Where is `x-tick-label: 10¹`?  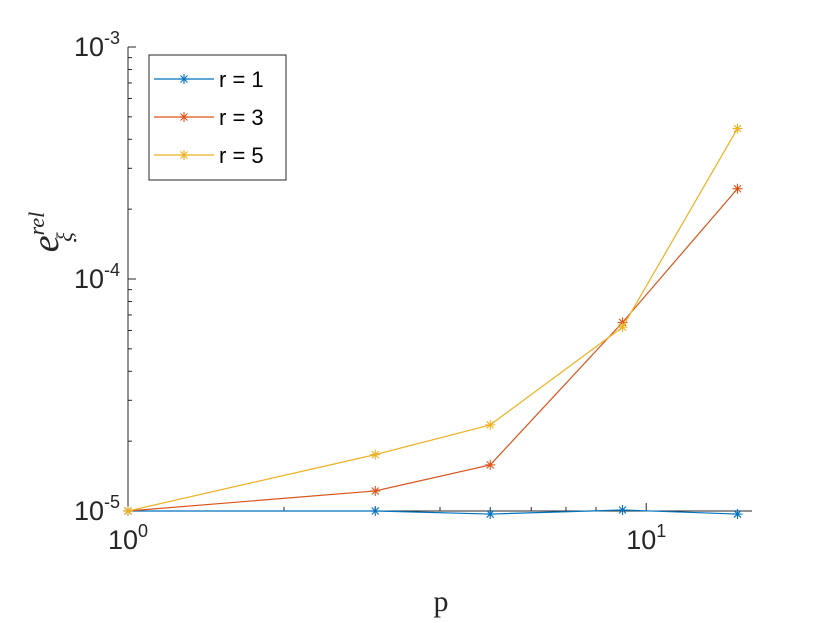
x-tick-label: 10¹ is located at coordinates (646, 538).